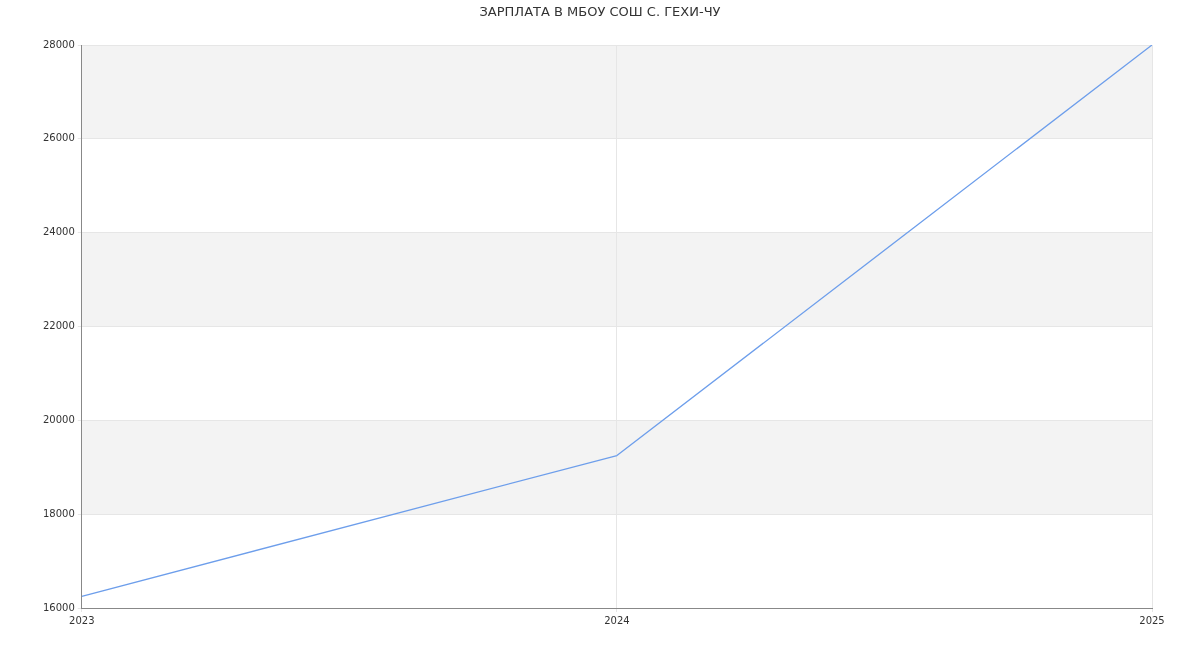 Image resolution: width=1200 pixels, height=650 pixels. Describe the element at coordinates (1152, 620) in the screenshot. I see `x-tick-label: 2025` at that location.